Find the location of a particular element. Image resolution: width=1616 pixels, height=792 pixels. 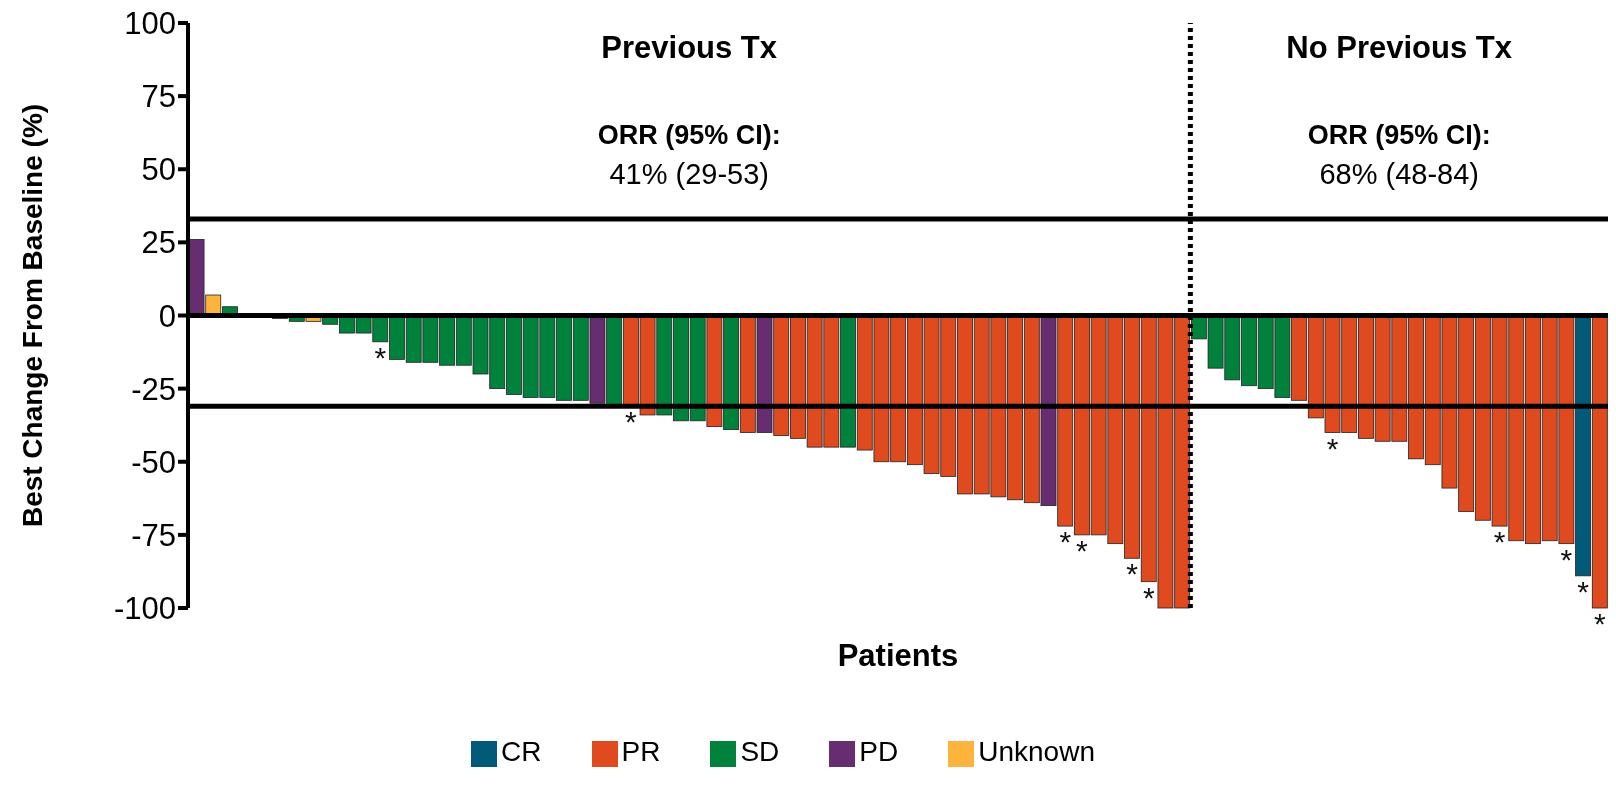

y-tick-label: 0 is located at coordinates (167, 316).